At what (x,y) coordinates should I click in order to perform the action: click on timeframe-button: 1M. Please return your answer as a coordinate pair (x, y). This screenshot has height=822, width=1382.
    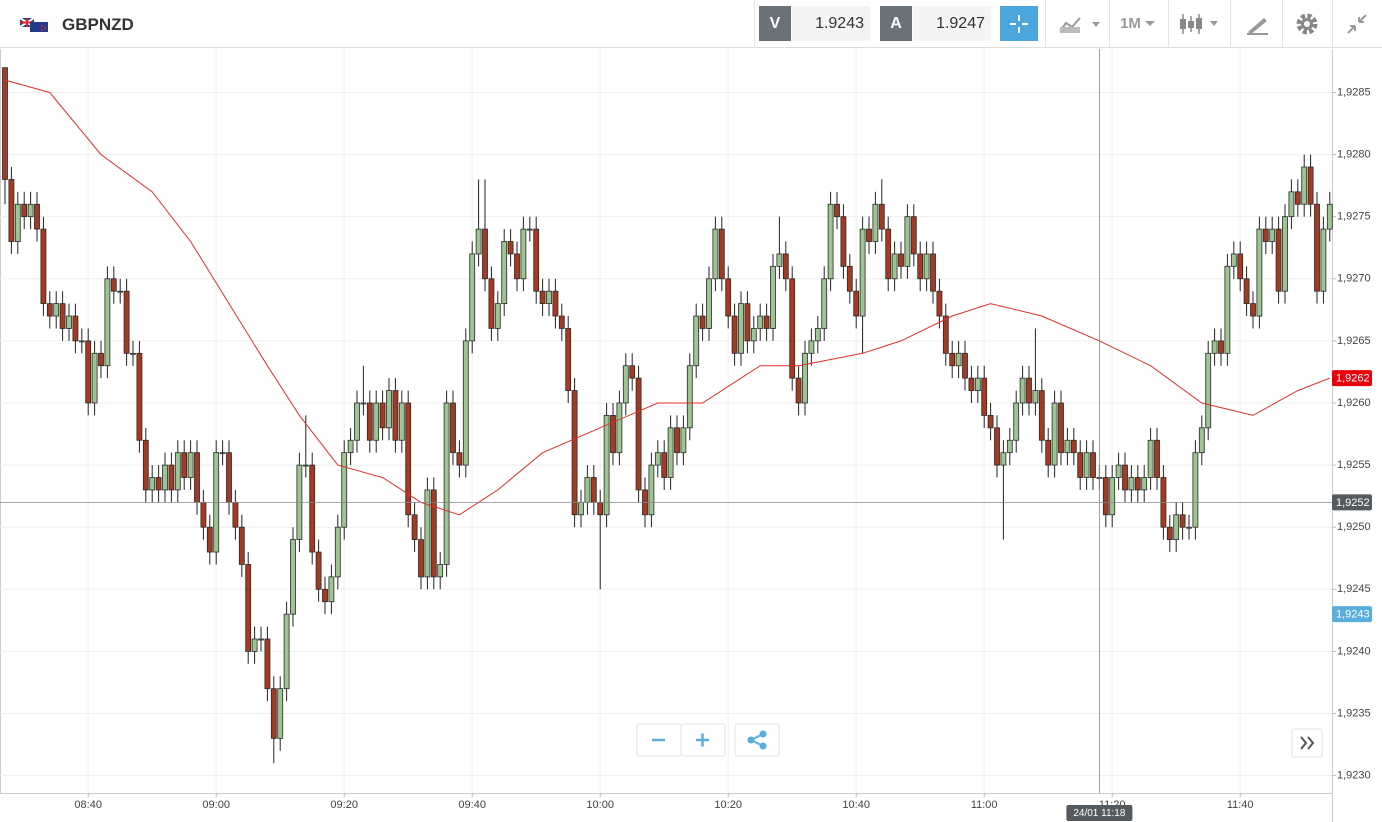
    Looking at the image, I should click on (1138, 23).